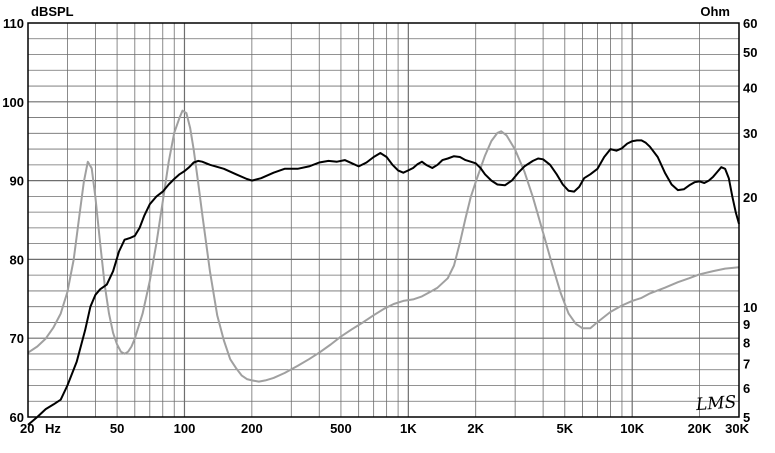 The width and height of the screenshot is (775, 453). I want to click on x-tick-label: 5K, so click(564, 428).